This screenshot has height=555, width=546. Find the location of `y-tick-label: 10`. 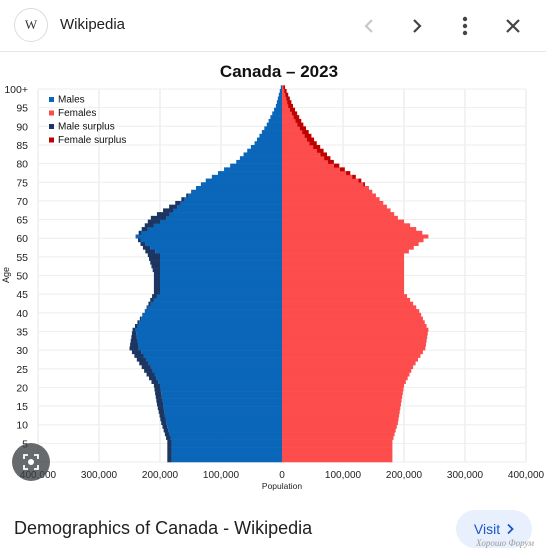

y-tick-label: 10 is located at coordinates (22, 426).